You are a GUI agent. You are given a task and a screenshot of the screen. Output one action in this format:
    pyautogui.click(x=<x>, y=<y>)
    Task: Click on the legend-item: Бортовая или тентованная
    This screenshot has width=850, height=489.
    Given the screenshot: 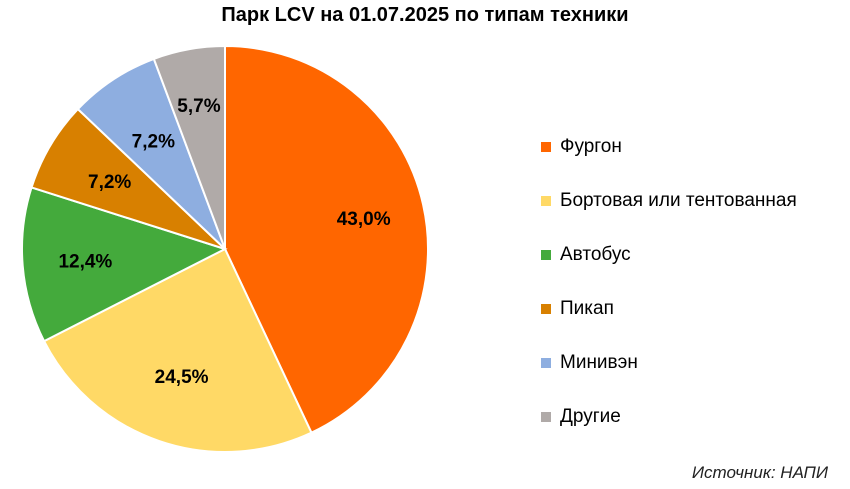 What is the action you would take?
    pyautogui.click(x=669, y=201)
    